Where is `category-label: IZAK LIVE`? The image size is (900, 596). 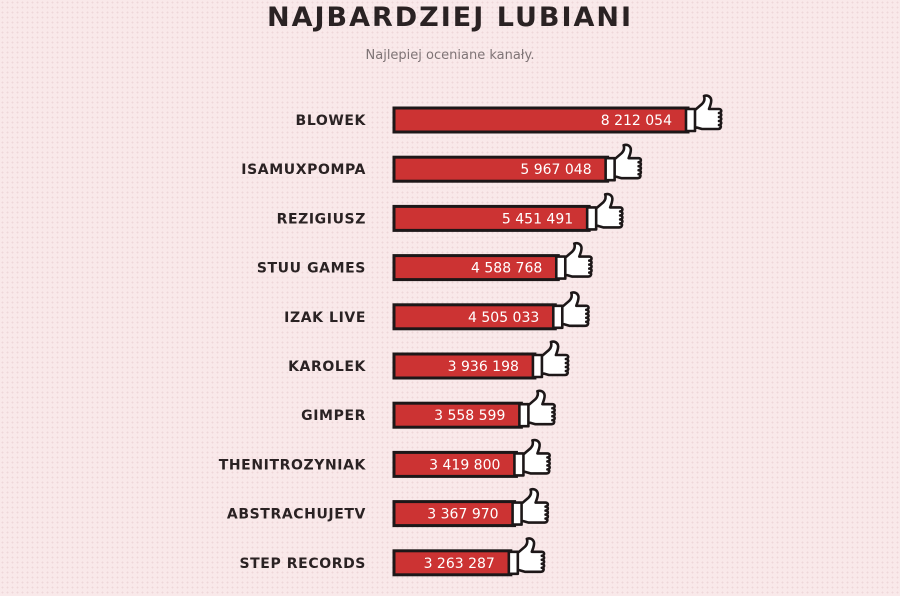 category-label: IZAK LIVE is located at coordinates (325, 318).